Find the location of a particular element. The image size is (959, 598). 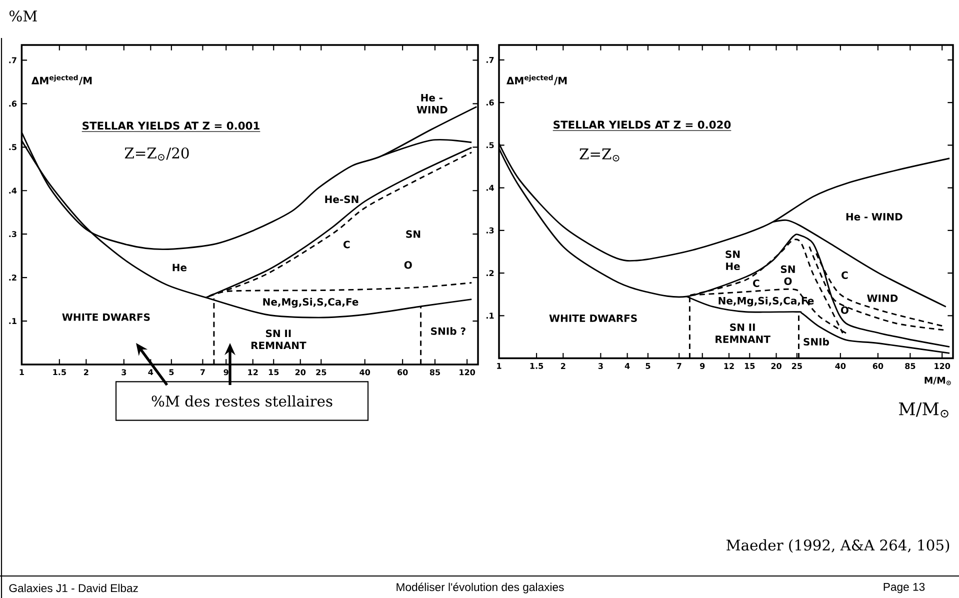

text: %M is located at coordinates (23, 16).